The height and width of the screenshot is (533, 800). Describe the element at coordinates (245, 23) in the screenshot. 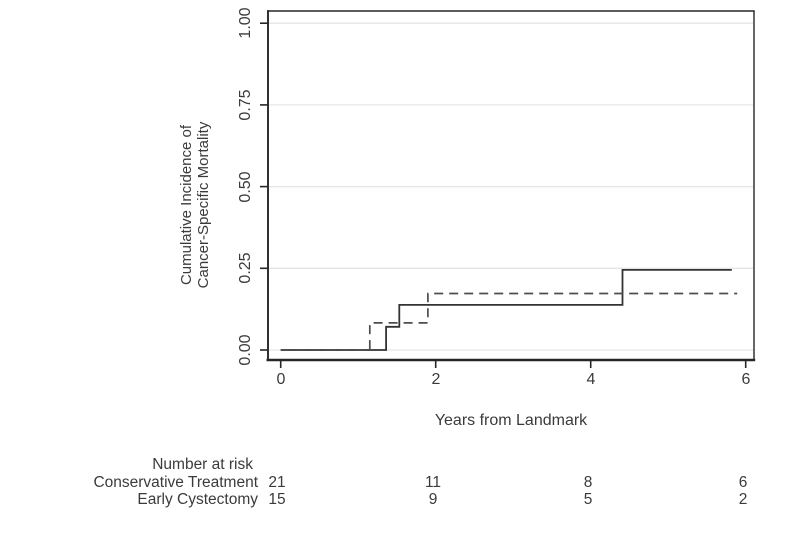

I see `y-tick-label-1.00: 1.00` at that location.